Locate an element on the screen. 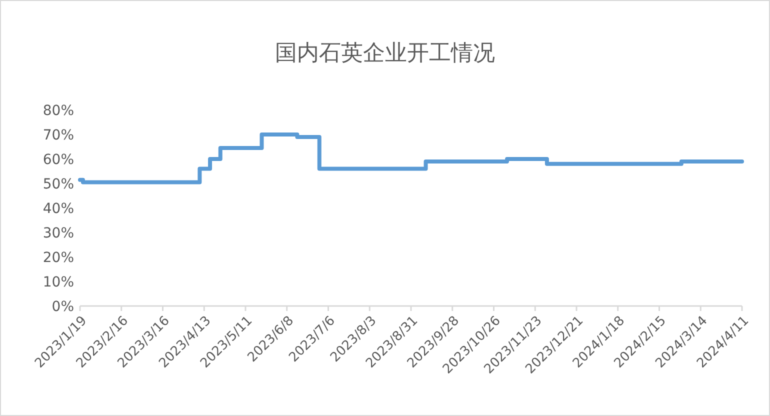 This screenshot has height=416, width=770. y-tick-label: 40% is located at coordinates (58, 208).